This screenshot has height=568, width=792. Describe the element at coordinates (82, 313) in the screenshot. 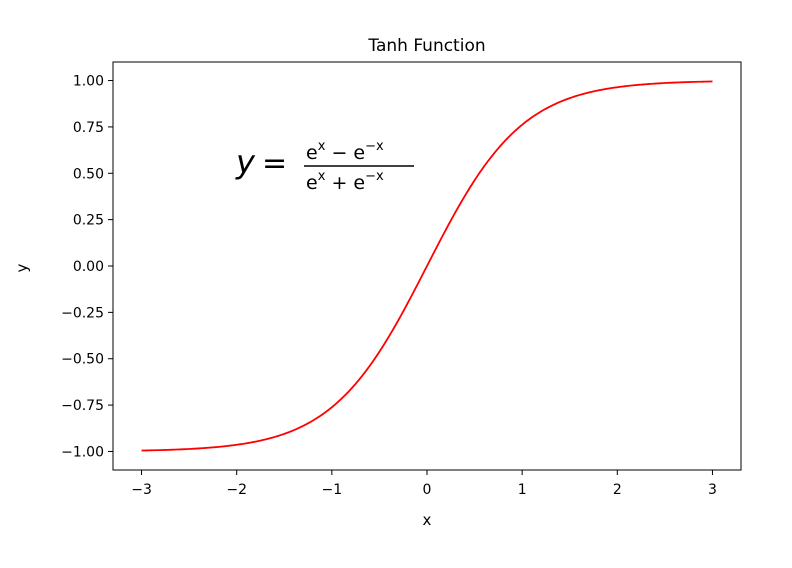

I see `y-tick-label: −0.25` at that location.